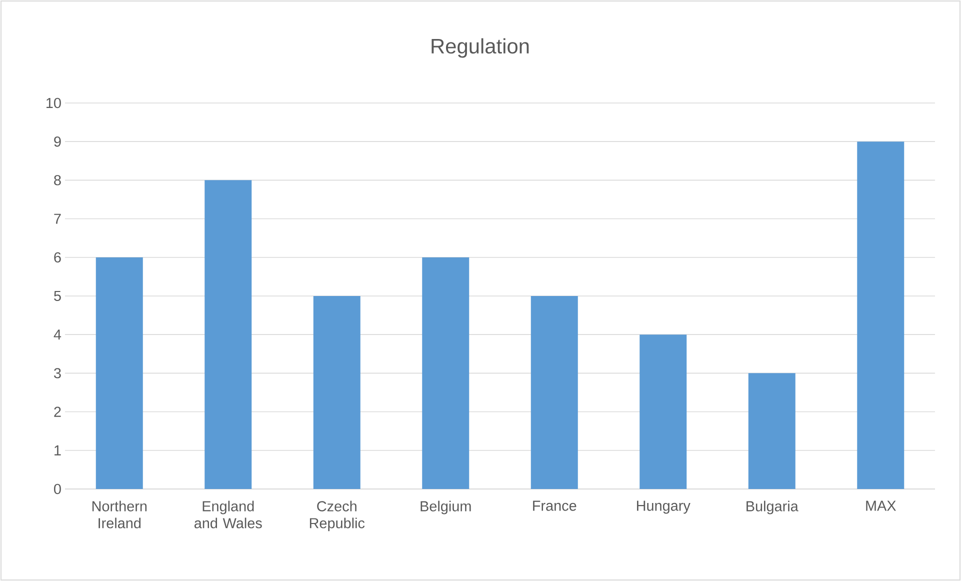 This screenshot has height=581, width=961. What do you see at coordinates (119, 514) in the screenshot?
I see `x-tick-label: Northern Ireland` at bounding box center [119, 514].